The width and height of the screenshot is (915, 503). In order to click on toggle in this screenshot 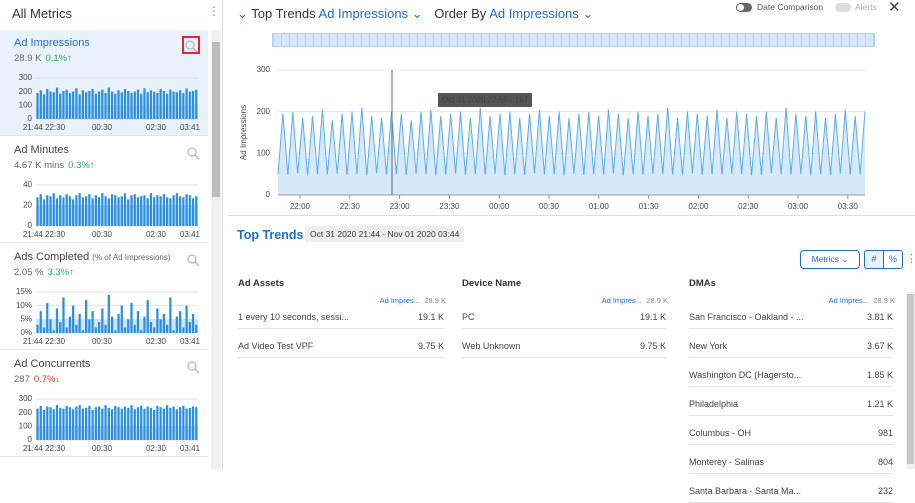, I will do `click(744, 7)`.